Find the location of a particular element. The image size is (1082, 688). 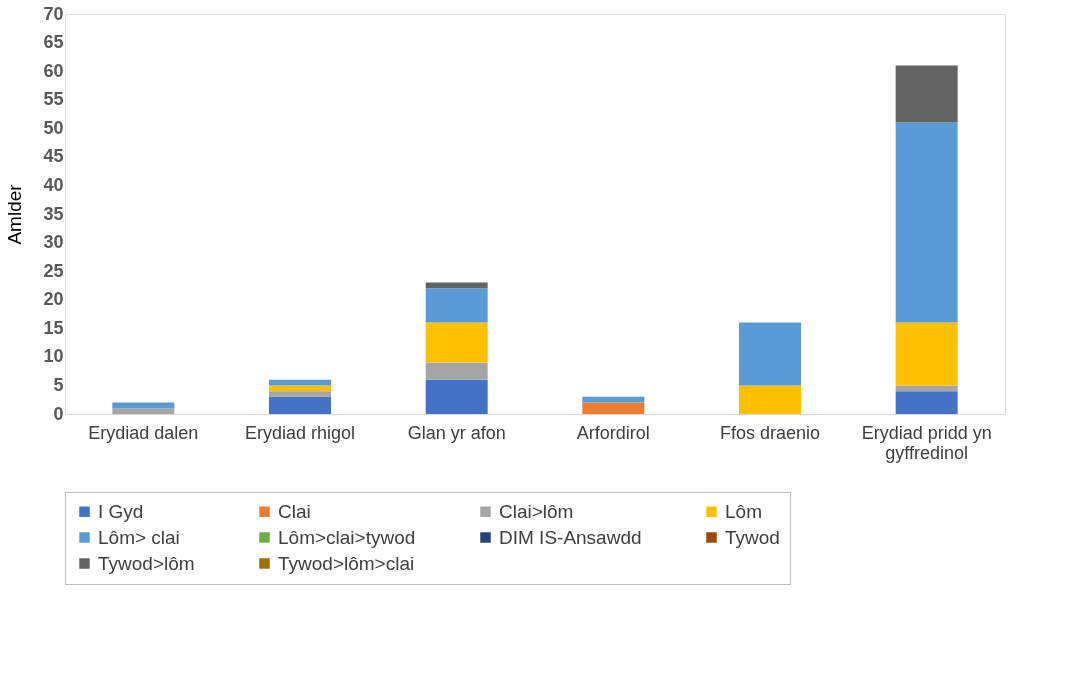

x-tick-label: Glan yr afon is located at coordinates (456, 432).